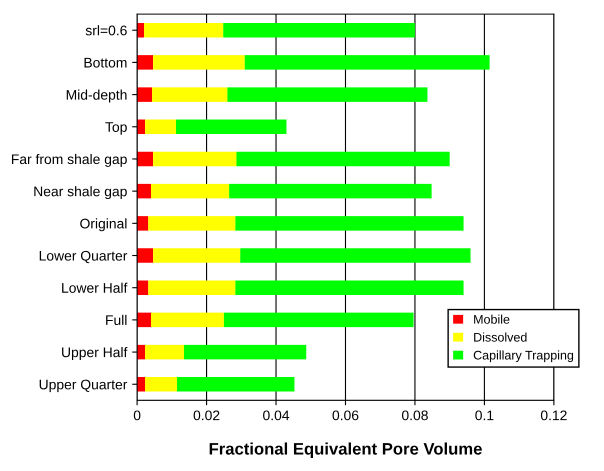  What do you see at coordinates (345, 415) in the screenshot?
I see `x-tick-label: 0.06` at bounding box center [345, 415].